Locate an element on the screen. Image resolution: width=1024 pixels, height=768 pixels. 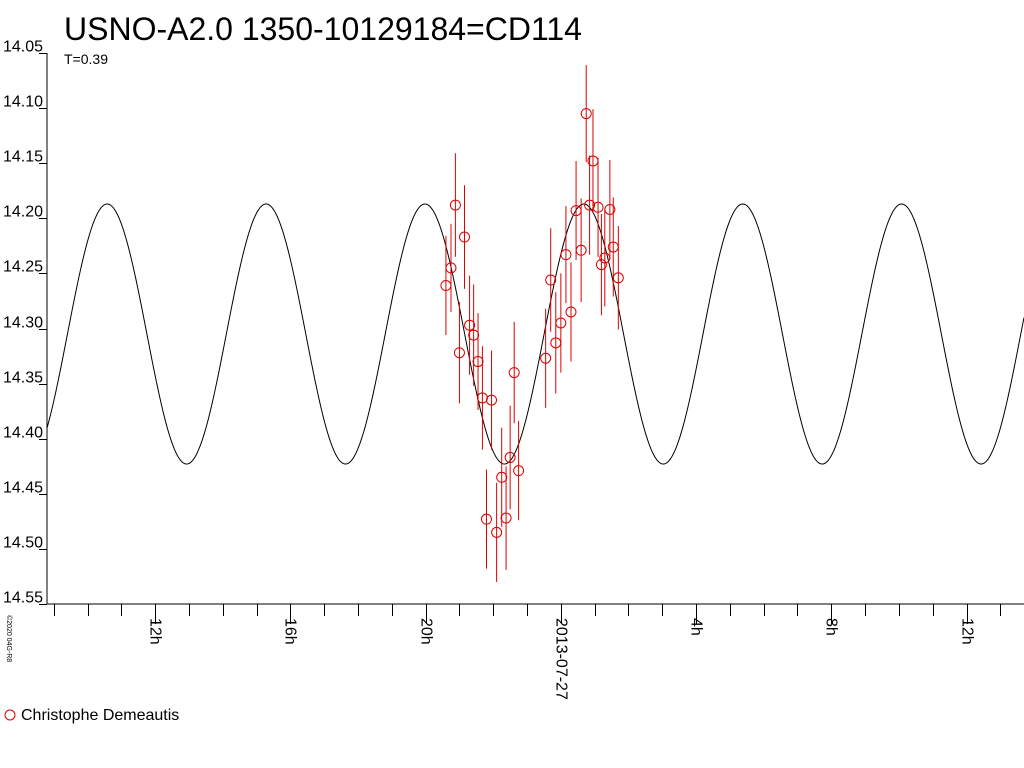
y-tick-label: 14.55 is located at coordinates (23, 598).